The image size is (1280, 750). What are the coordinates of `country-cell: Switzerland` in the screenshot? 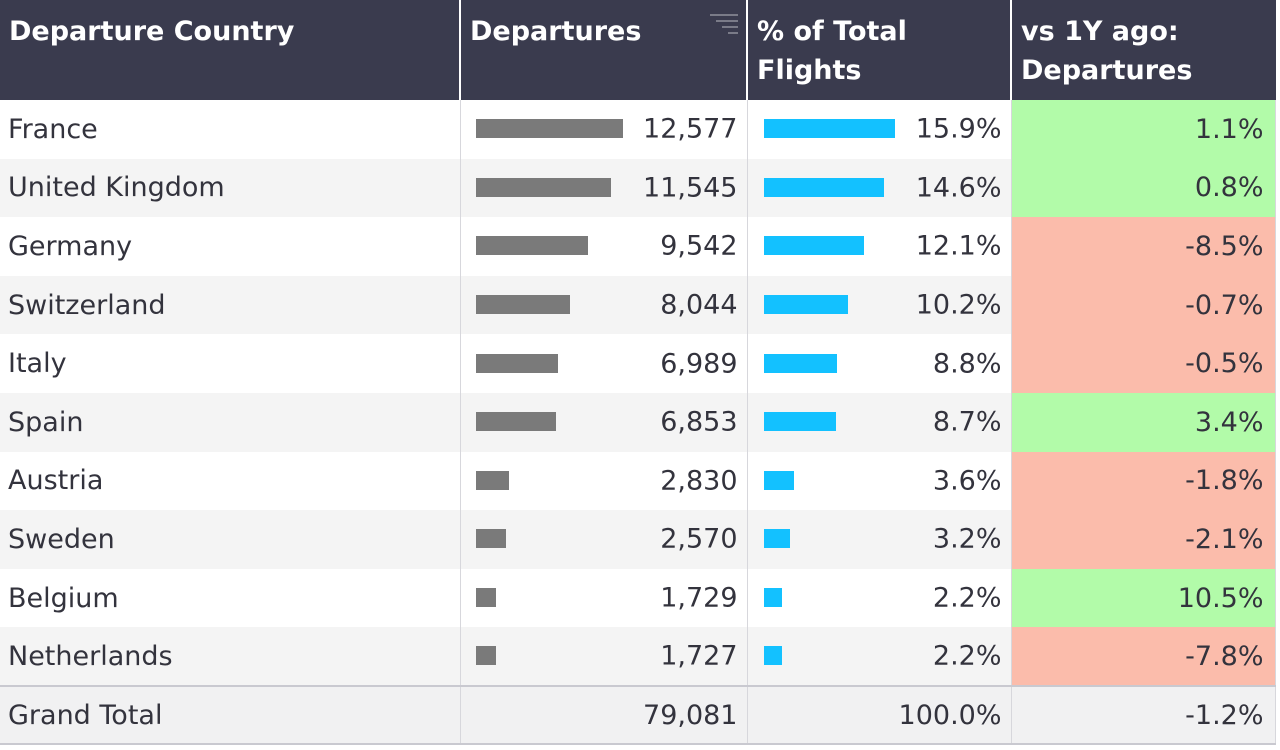 It's located at (230, 305).